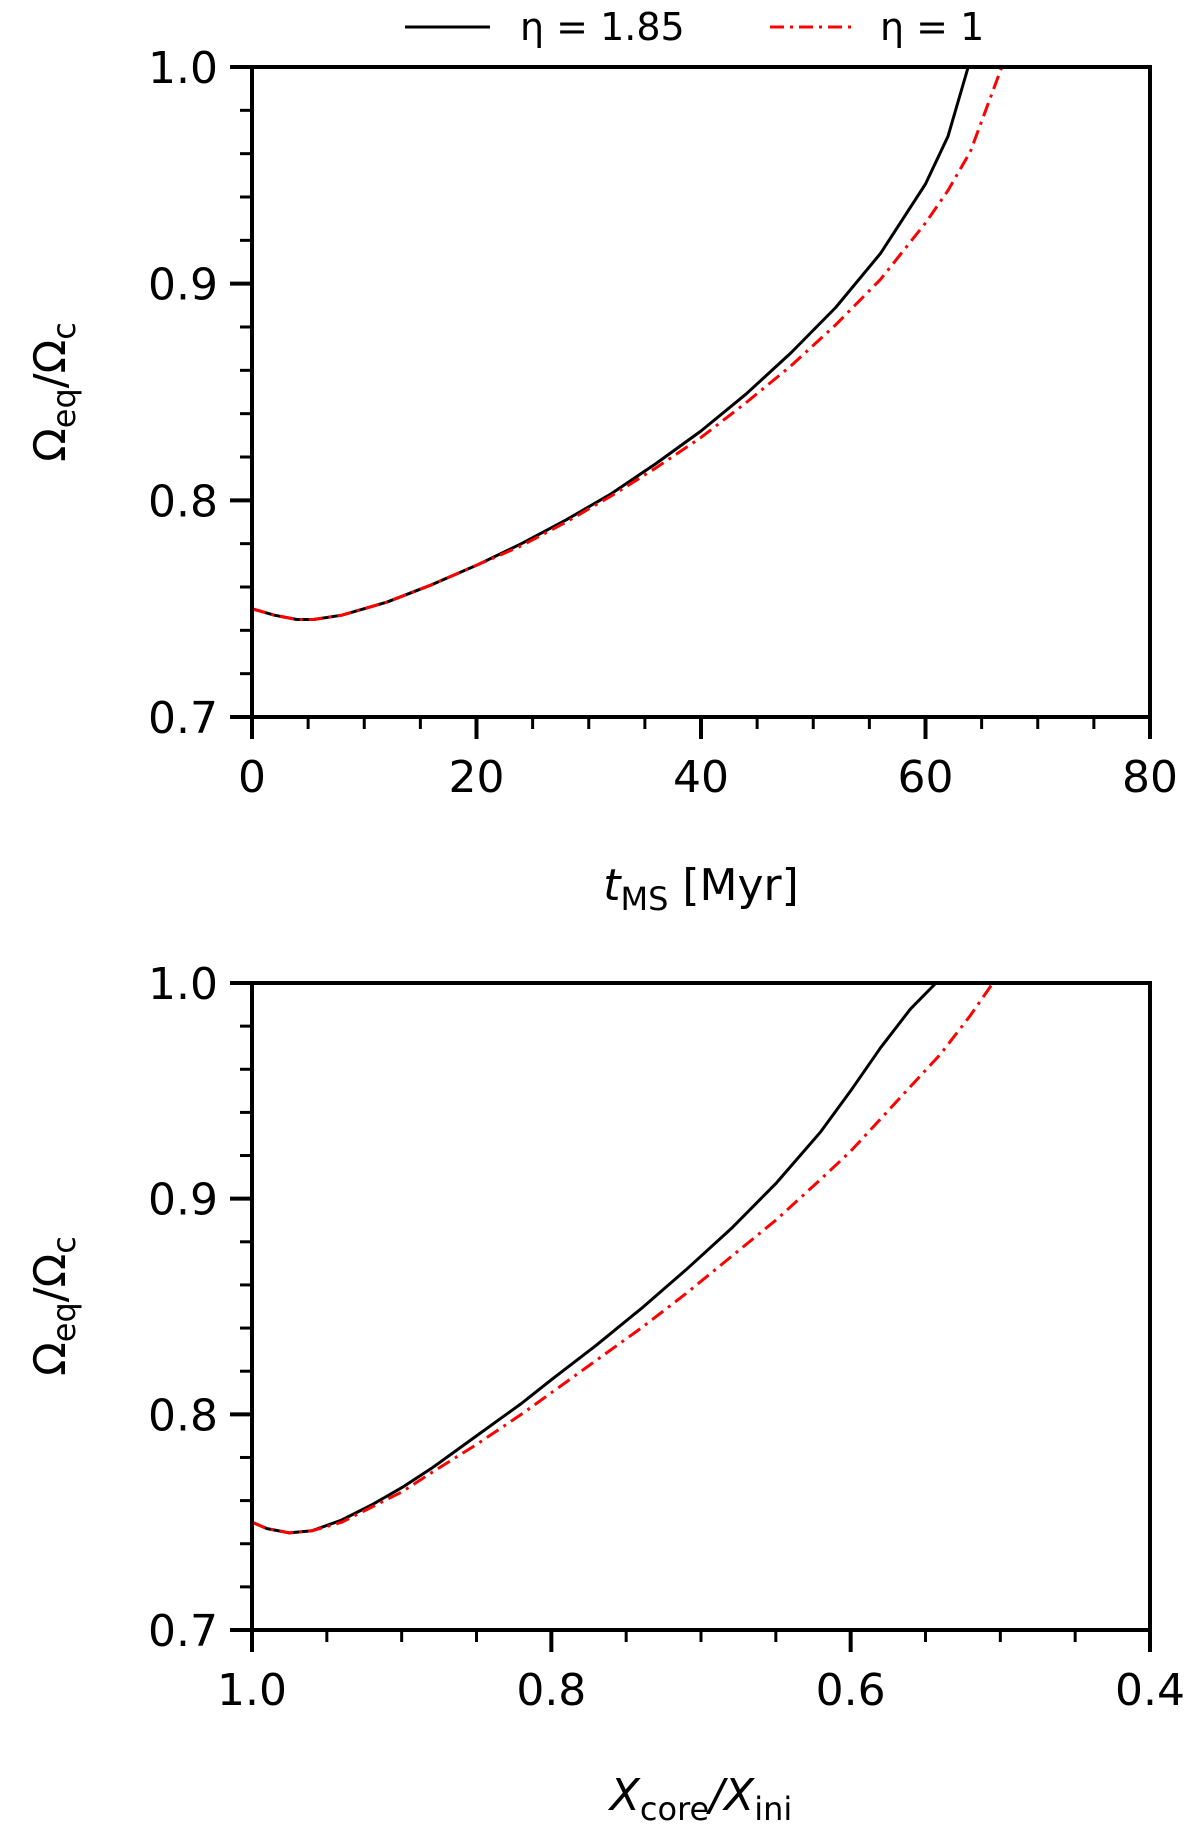 Image resolution: width=1200 pixels, height=1832 pixels. What do you see at coordinates (183, 984) in the screenshot?
I see `bottom-y-tick-label: 1.0` at bounding box center [183, 984].